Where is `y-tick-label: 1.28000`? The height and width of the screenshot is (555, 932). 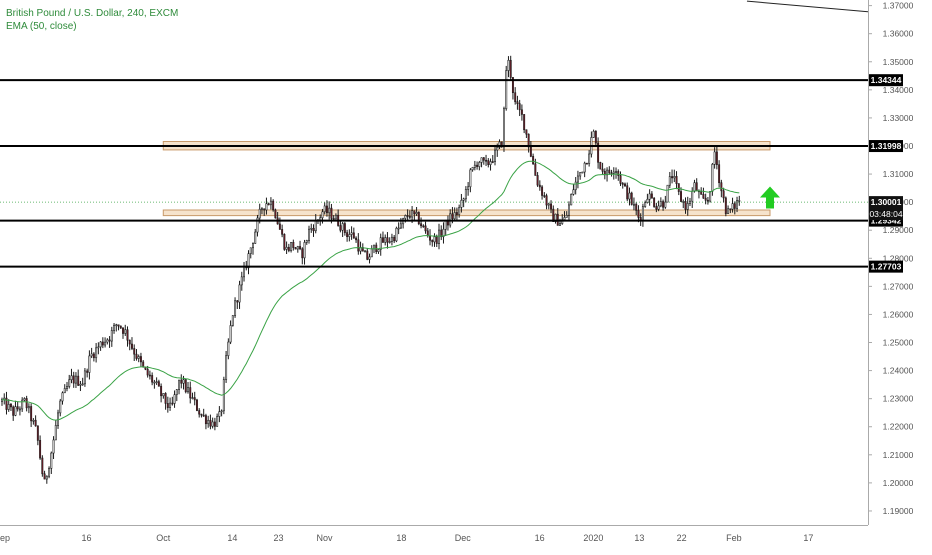 y-tick-label: 1.28000 is located at coordinates (898, 258).